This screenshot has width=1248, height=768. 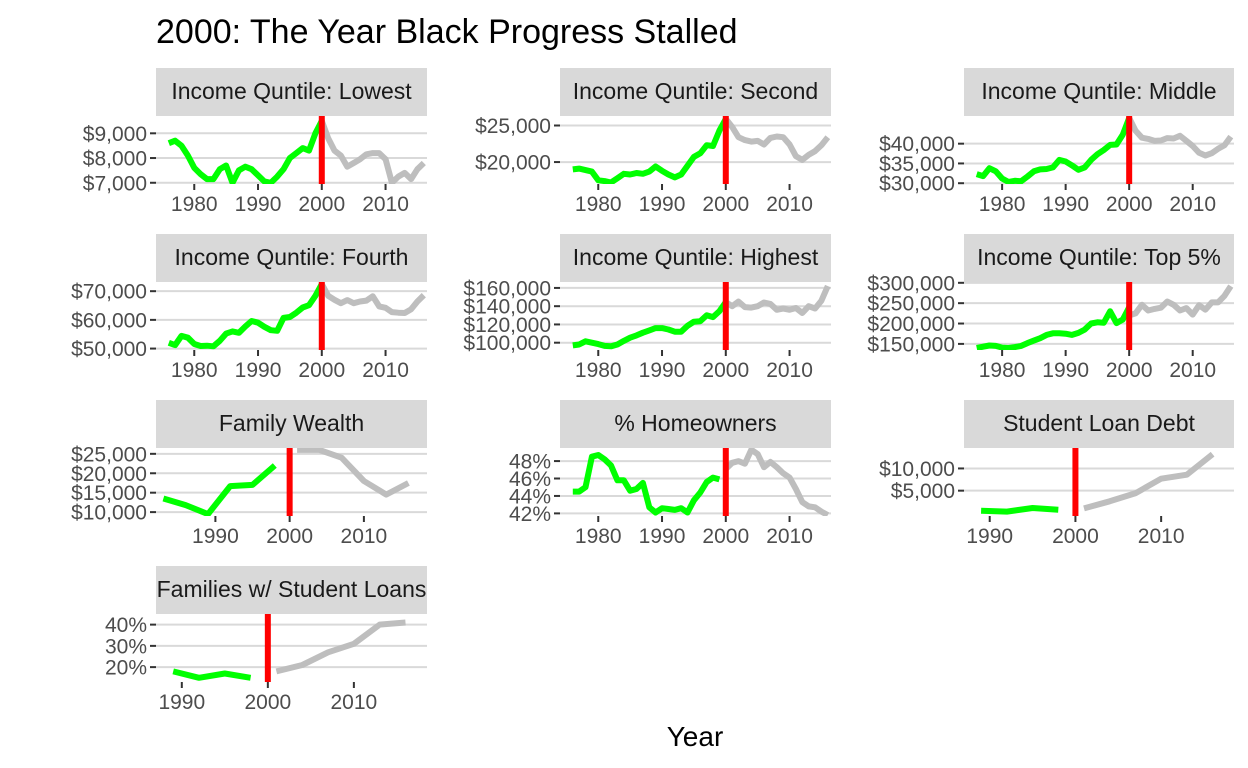 What do you see at coordinates (507, 343) in the screenshot?
I see `y-tick-label: $100,000` at bounding box center [507, 343].